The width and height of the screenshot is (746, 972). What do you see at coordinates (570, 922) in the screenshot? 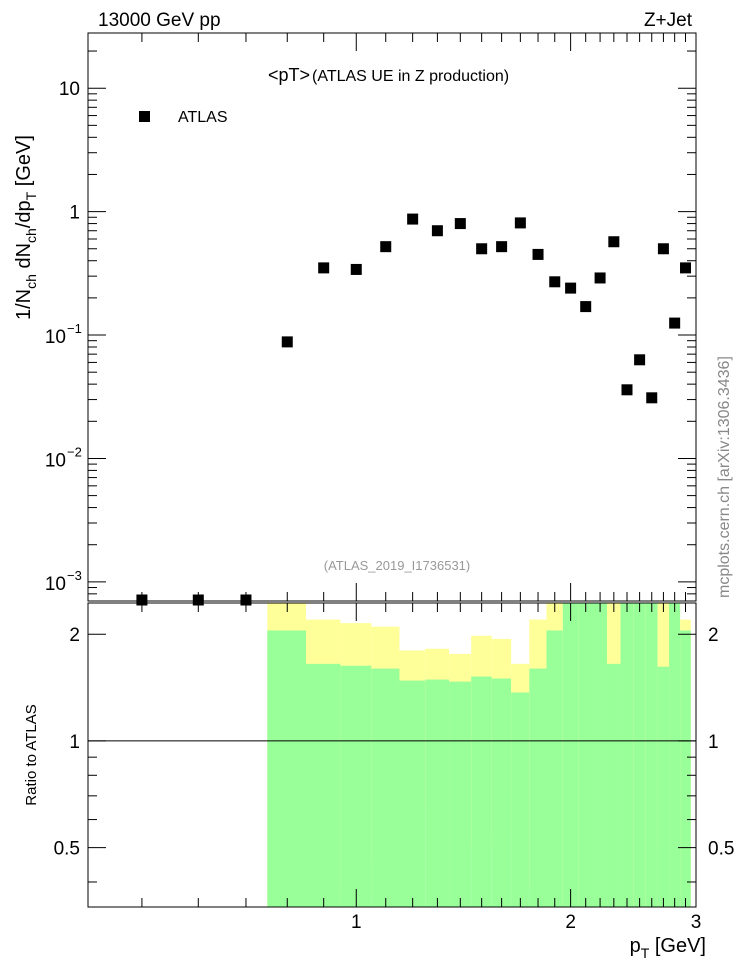
I see `x-tick-label: 2` at bounding box center [570, 922].